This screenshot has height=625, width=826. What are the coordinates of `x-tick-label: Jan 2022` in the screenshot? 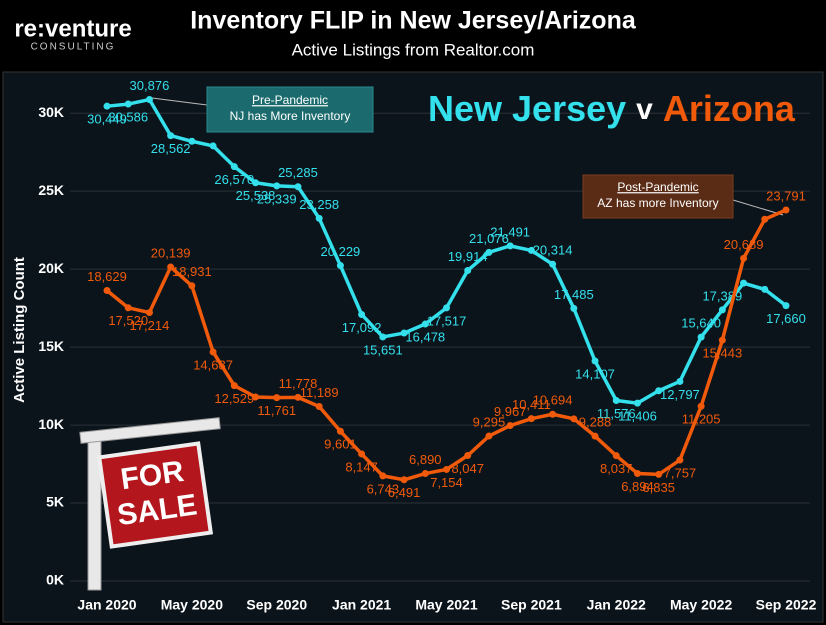 It's located at (616, 605).